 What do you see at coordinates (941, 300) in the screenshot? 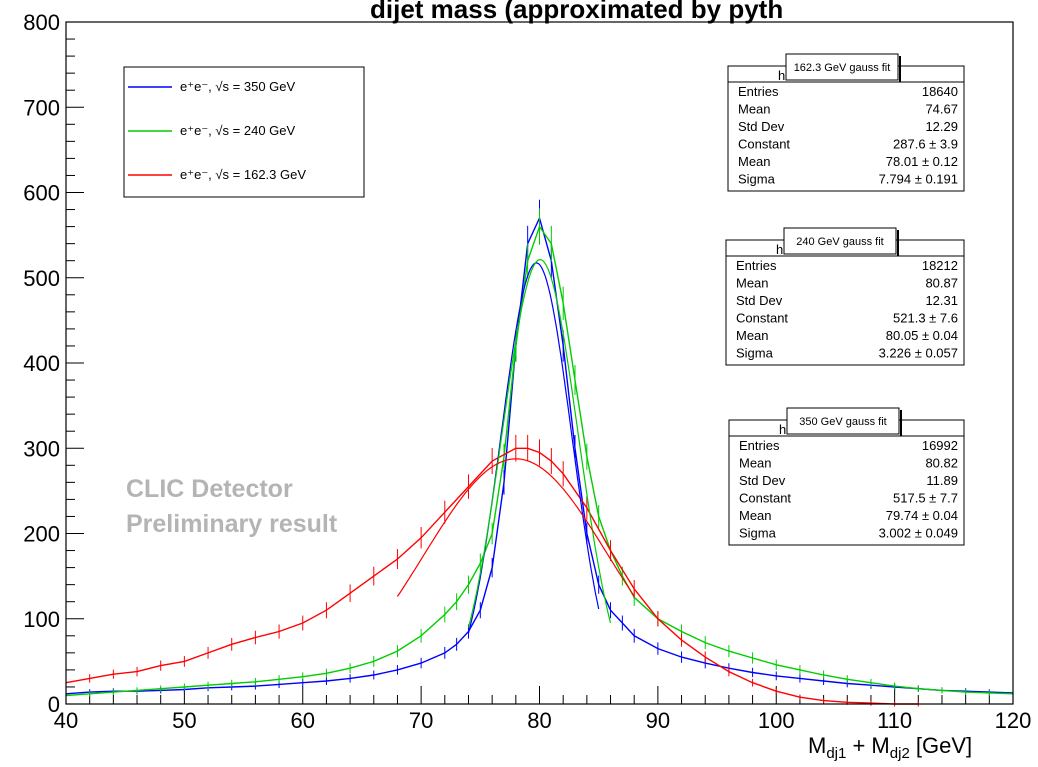
I see `stat-row-value: 12.31` at bounding box center [941, 300].